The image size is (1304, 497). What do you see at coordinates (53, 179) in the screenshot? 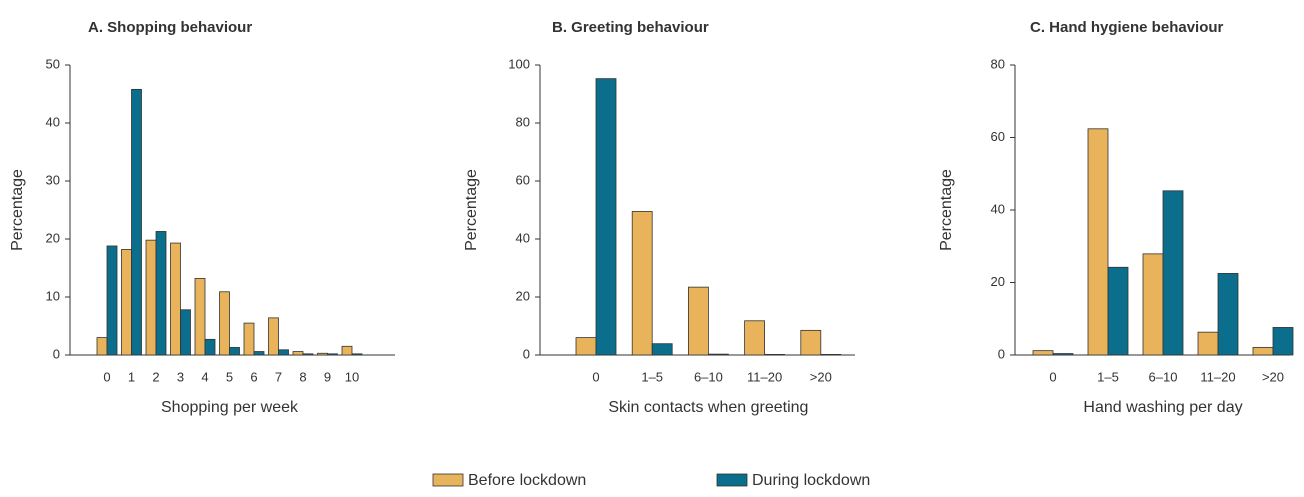
I see `y-tick-label: 30` at bounding box center [53, 179].